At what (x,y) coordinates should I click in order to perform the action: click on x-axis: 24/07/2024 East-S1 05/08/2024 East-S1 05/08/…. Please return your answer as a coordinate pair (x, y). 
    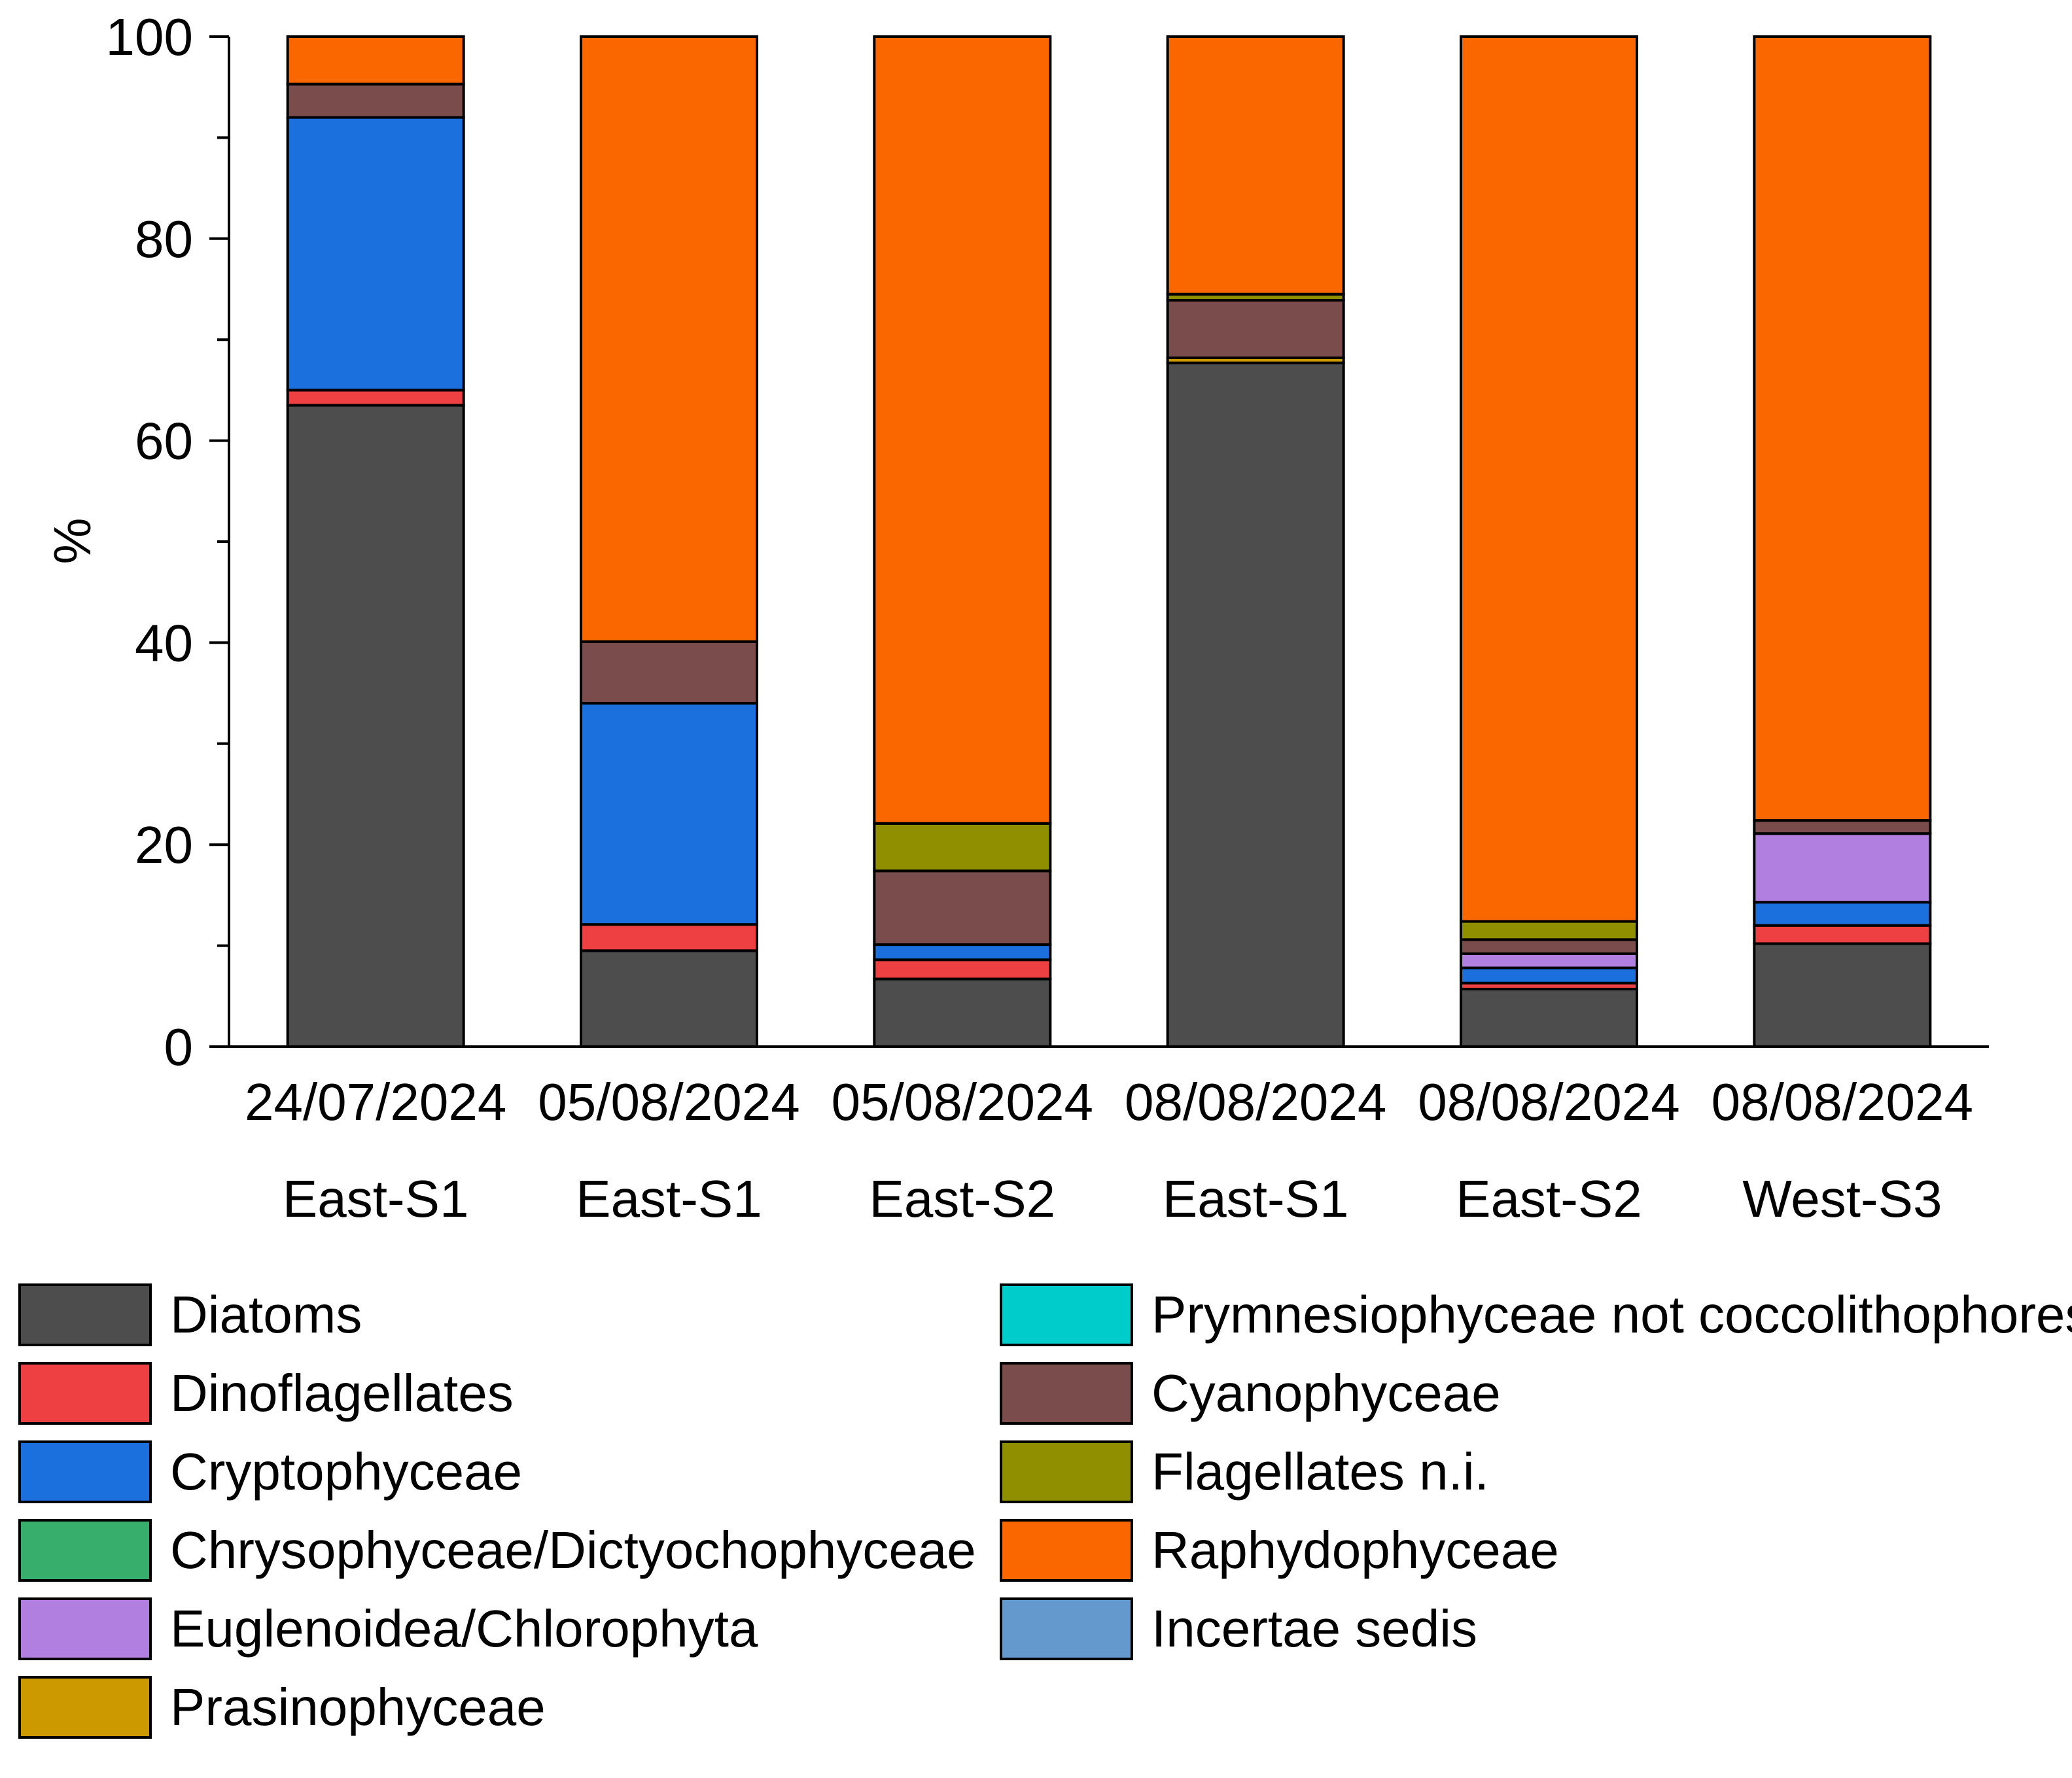
    Looking at the image, I should click on (1109, 1136).